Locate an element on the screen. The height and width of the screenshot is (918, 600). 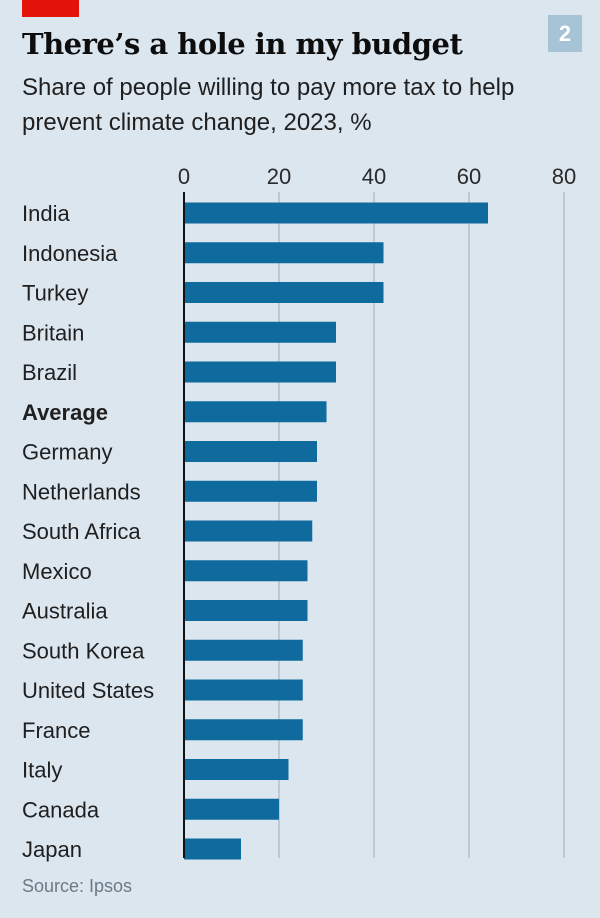
category-label: Mexico is located at coordinates (57, 571).